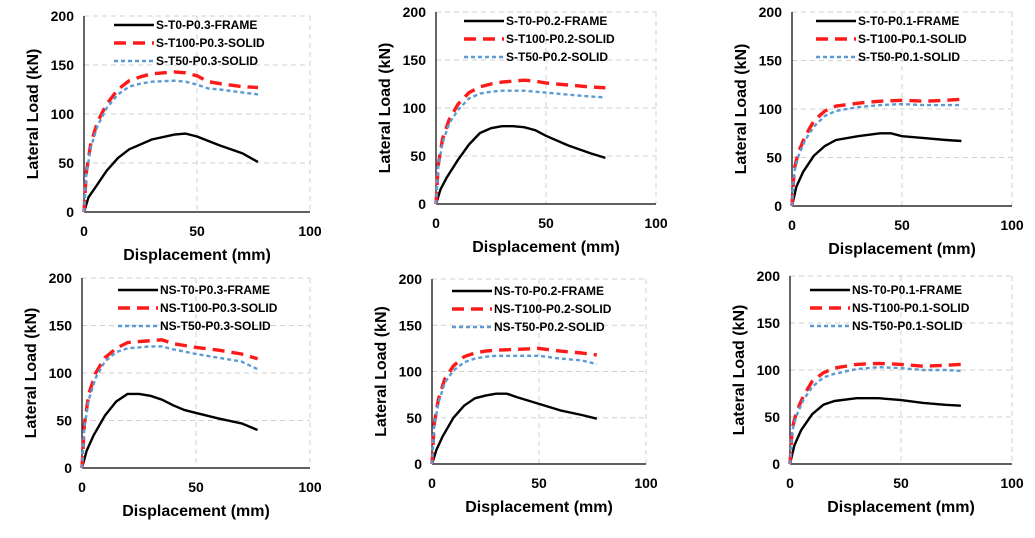  I want to click on series-line-S-T100-P0.1-SOLID, so click(876, 152).